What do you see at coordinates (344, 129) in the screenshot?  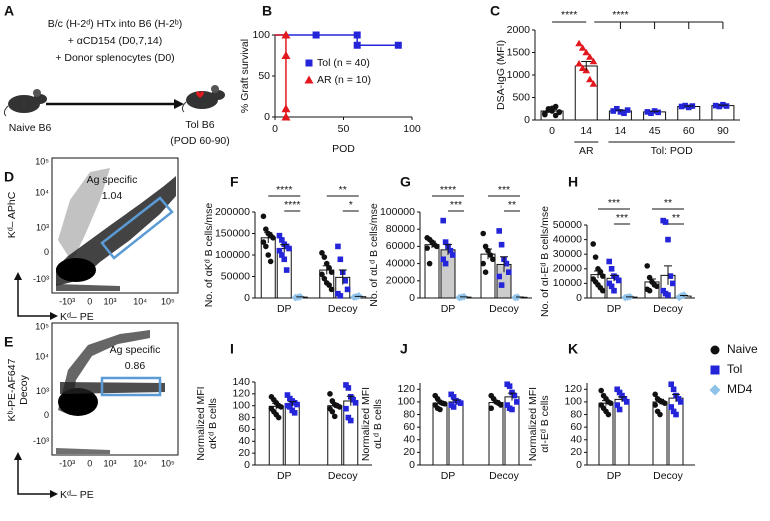 I see `x-tick-label: 50` at bounding box center [344, 129].